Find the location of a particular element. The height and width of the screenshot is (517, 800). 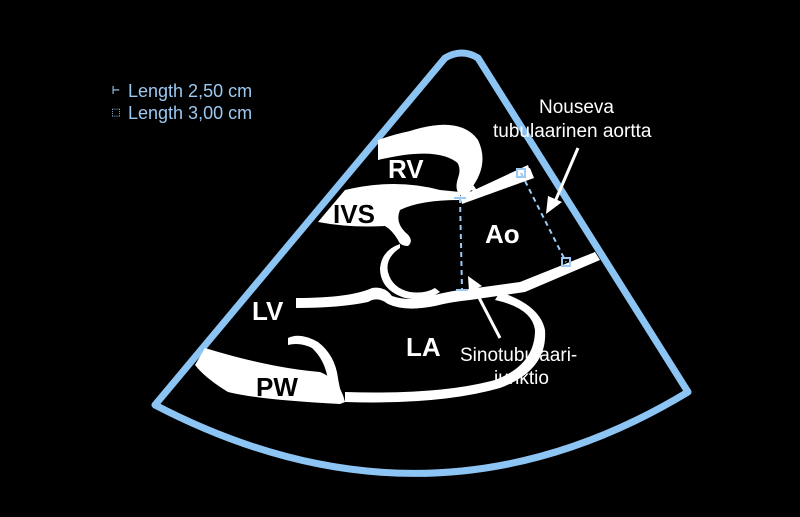

label-ao: Ao is located at coordinates (502, 234).